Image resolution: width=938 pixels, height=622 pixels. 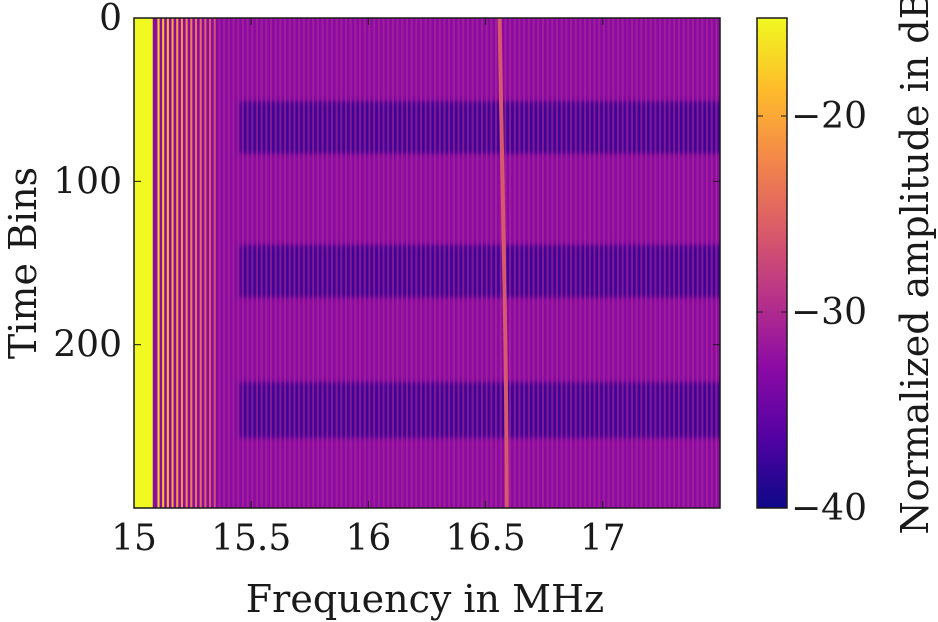 I want to click on y-axis-label: Time Bins, so click(x=23, y=263).